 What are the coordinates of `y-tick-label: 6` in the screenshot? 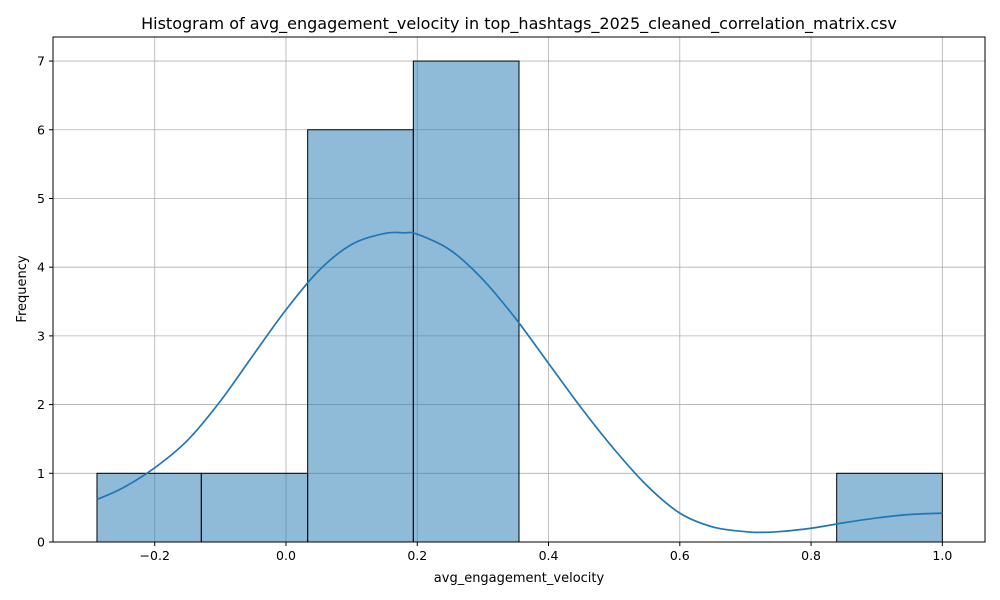 It's located at (41, 129).